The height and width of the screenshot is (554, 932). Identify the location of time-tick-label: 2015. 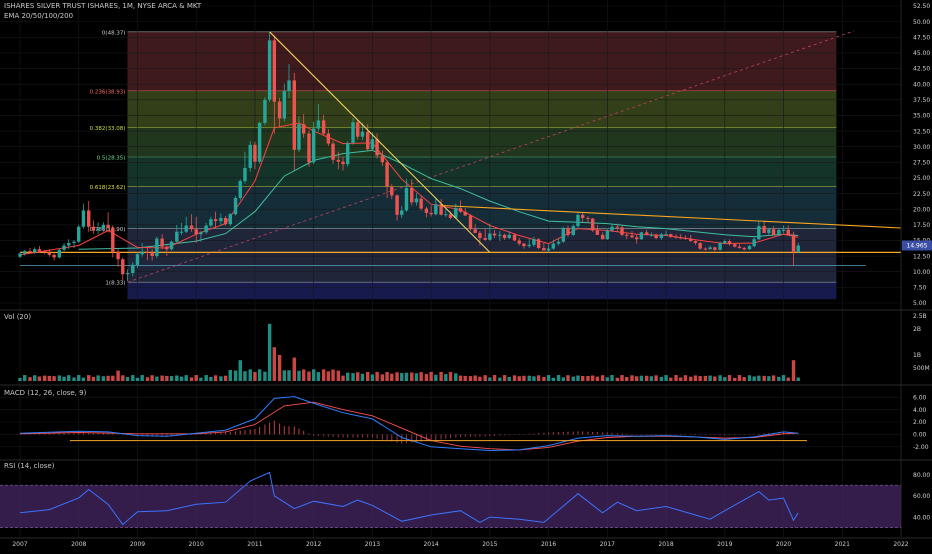
(489, 544).